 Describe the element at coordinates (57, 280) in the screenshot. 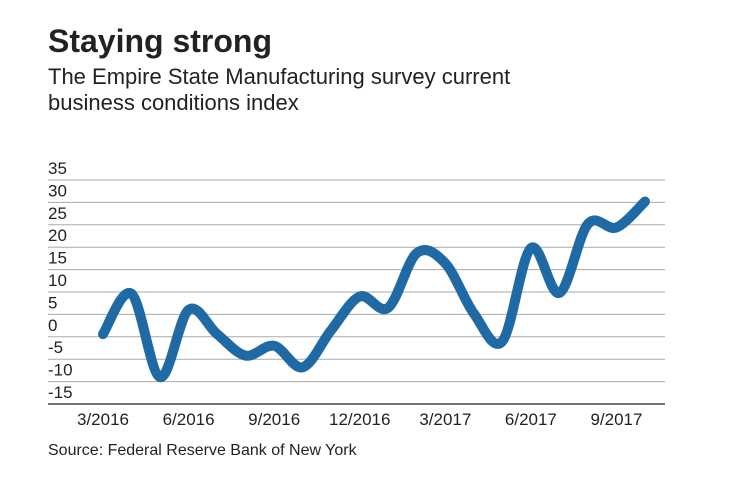

I see `y-tick-label: 10` at that location.